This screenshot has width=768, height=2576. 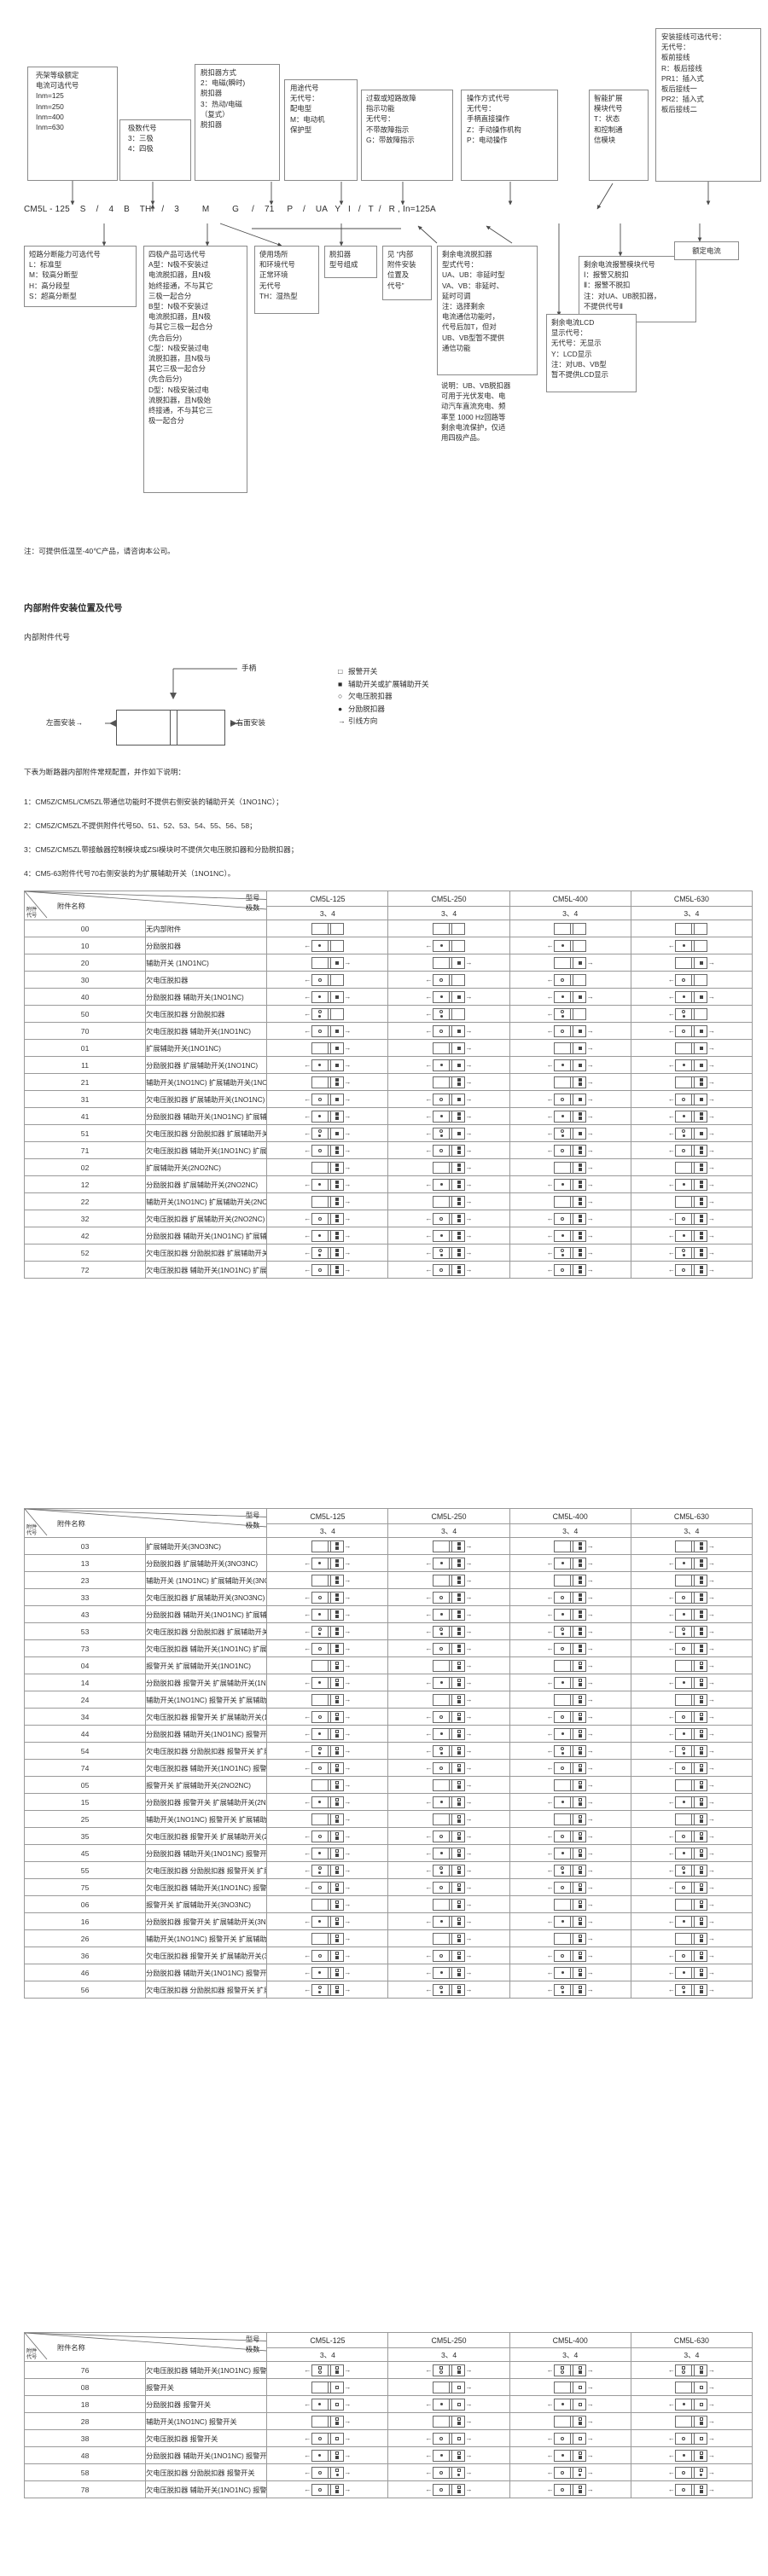 I want to click on smart-module-box: 智能扩展 模块代号 T：状态 和控制通 信模块, so click(x=619, y=135).